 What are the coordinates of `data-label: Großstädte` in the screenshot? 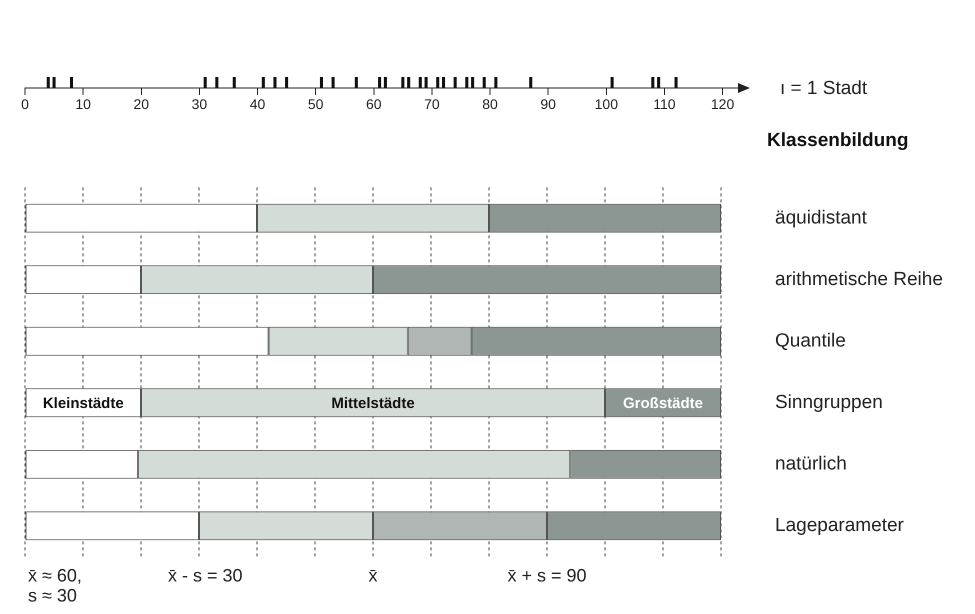 It's located at (663, 403).